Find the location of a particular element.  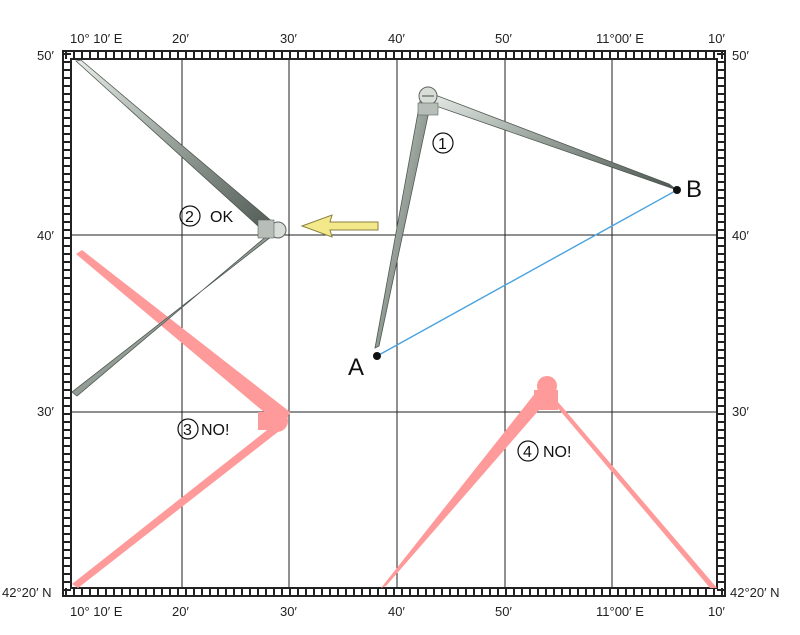

bottom-label: 10° 10′ E is located at coordinates (96, 611).